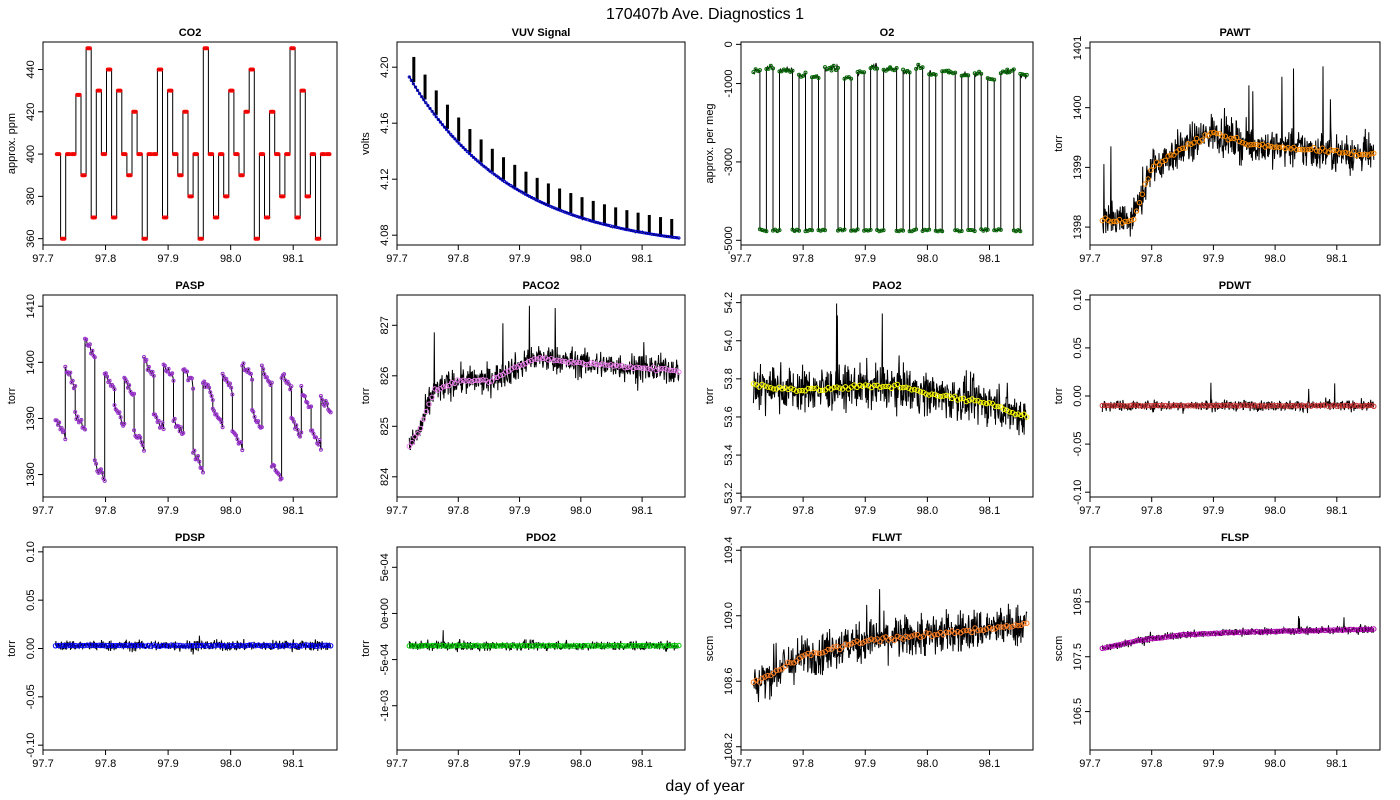  Describe the element at coordinates (865, 764) in the screenshot. I see `x-tick-label: 97.9` at that location.